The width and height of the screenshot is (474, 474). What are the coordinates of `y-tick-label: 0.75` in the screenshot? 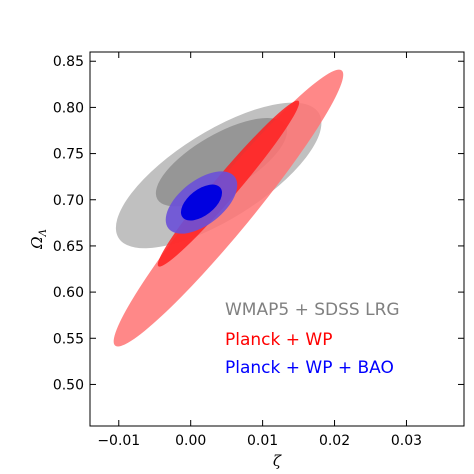 It's located at (68, 155).